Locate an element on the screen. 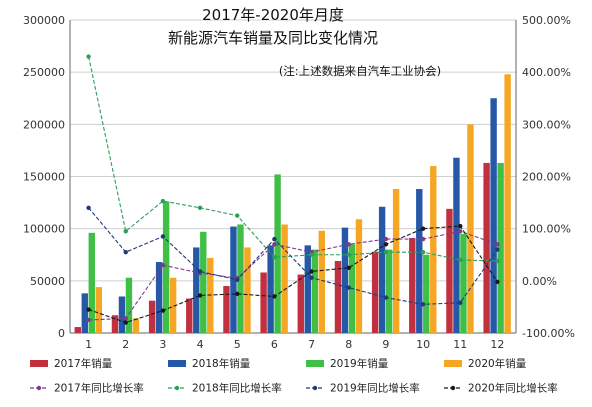  x-tick-label: 2 is located at coordinates (125, 344).